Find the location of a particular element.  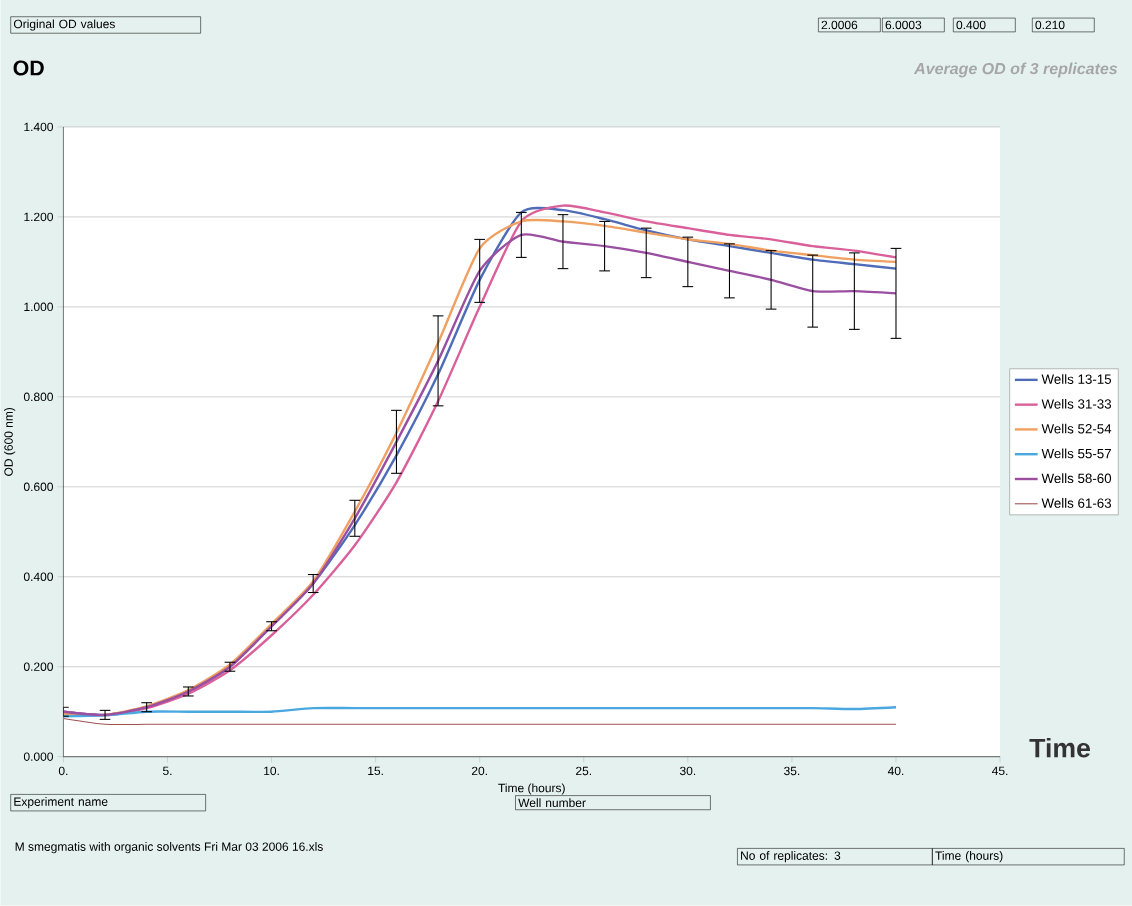

y-tick-label: 1.400 is located at coordinates (38, 127).